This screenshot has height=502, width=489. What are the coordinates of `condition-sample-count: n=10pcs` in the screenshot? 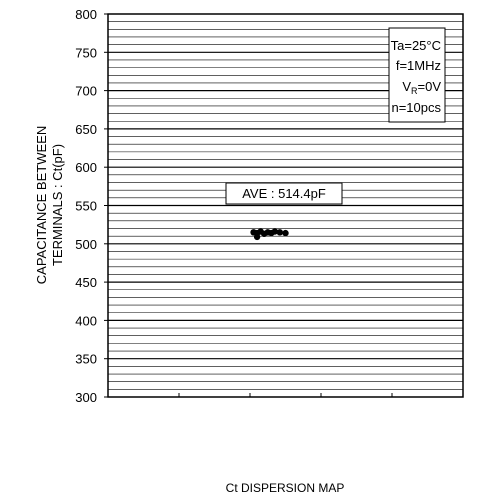 It's located at (416, 107).